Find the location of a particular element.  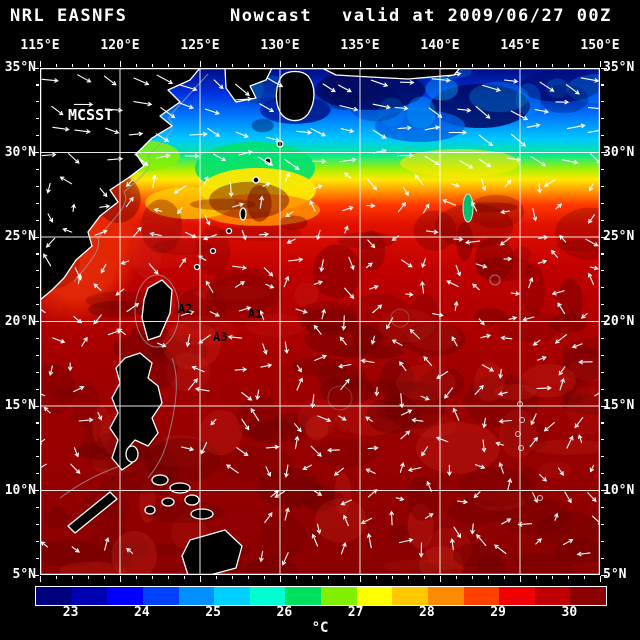

cold-patches is located at coordinates (430, 106).